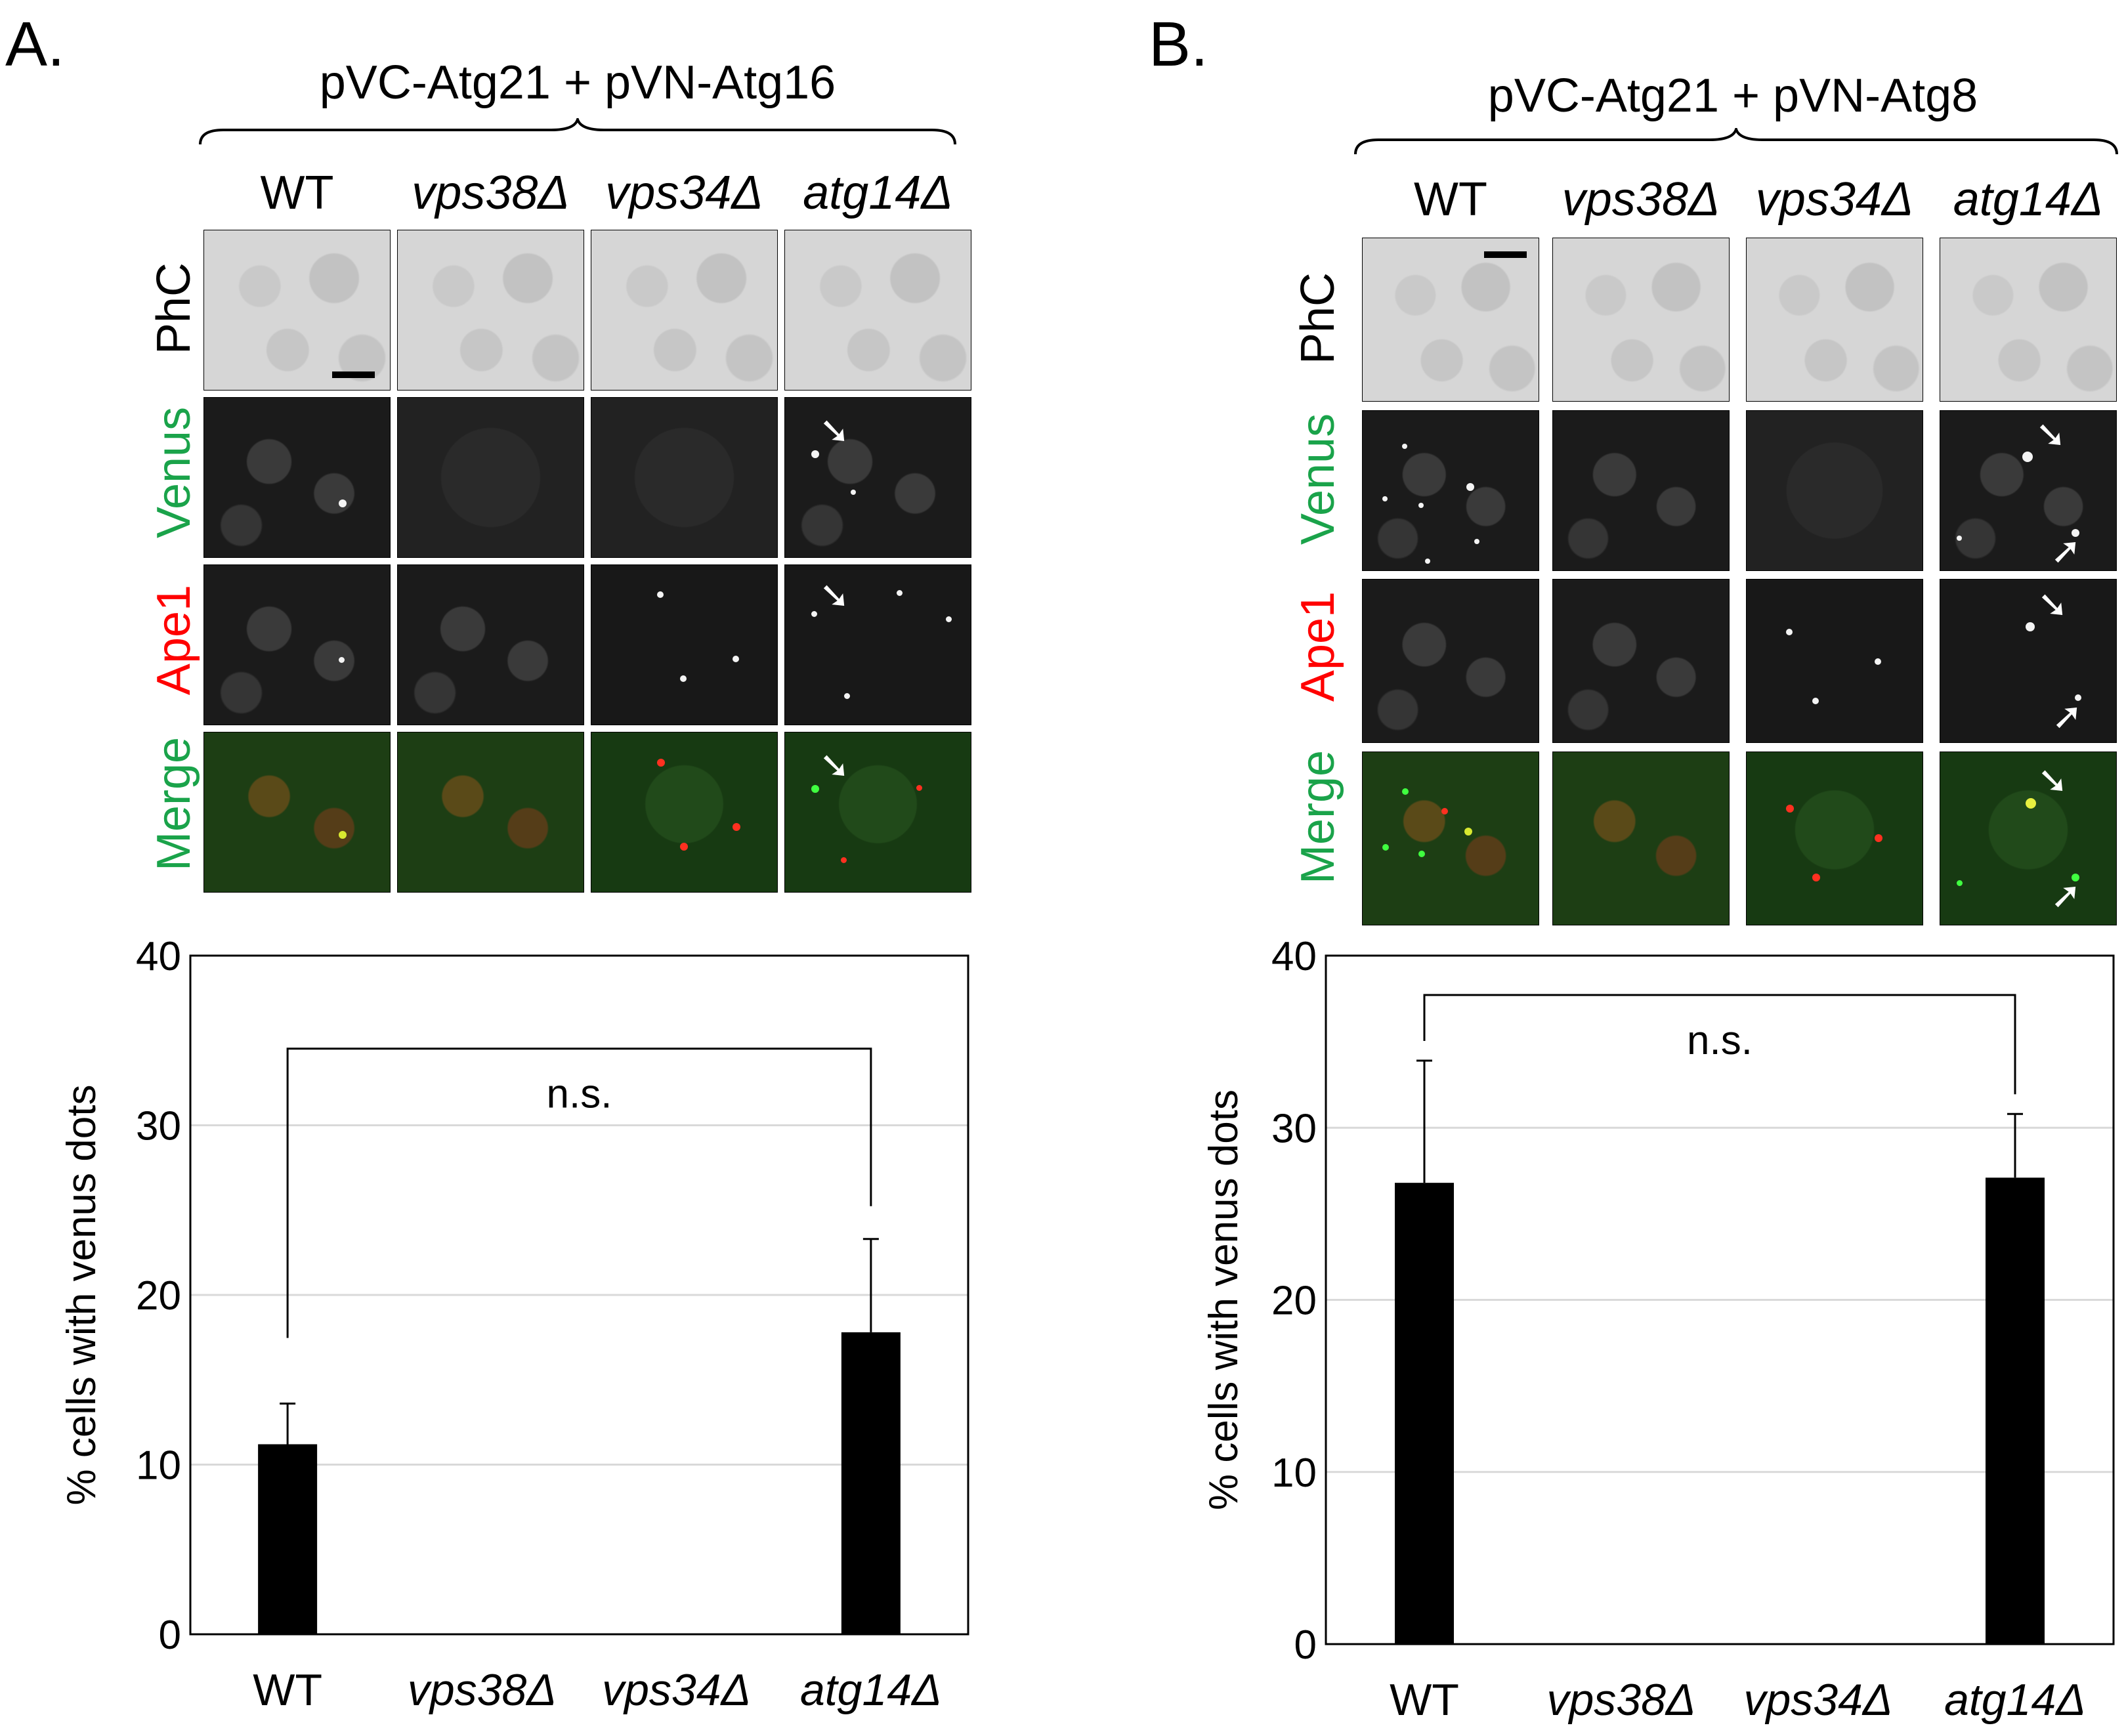  Describe the element at coordinates (579, 1193) in the screenshot. I see `significance-bracket` at that location.